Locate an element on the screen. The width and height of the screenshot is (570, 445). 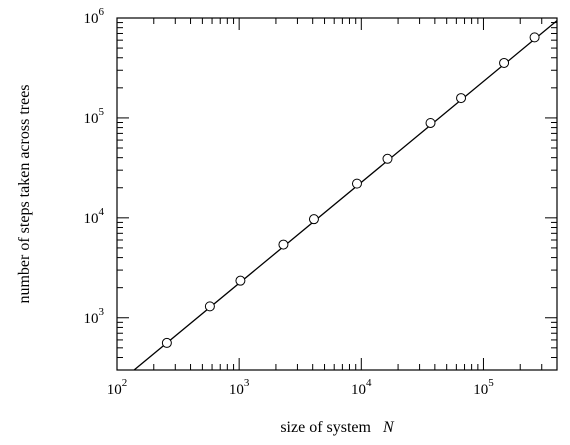
x-tick-label: 10⁴ is located at coordinates (361, 387).